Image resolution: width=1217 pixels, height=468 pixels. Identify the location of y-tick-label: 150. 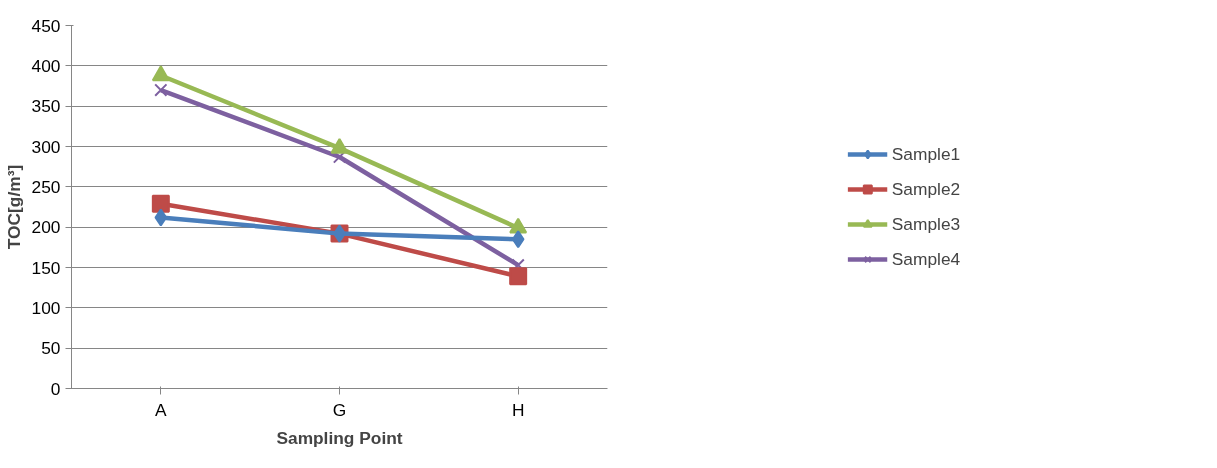
(46, 267).